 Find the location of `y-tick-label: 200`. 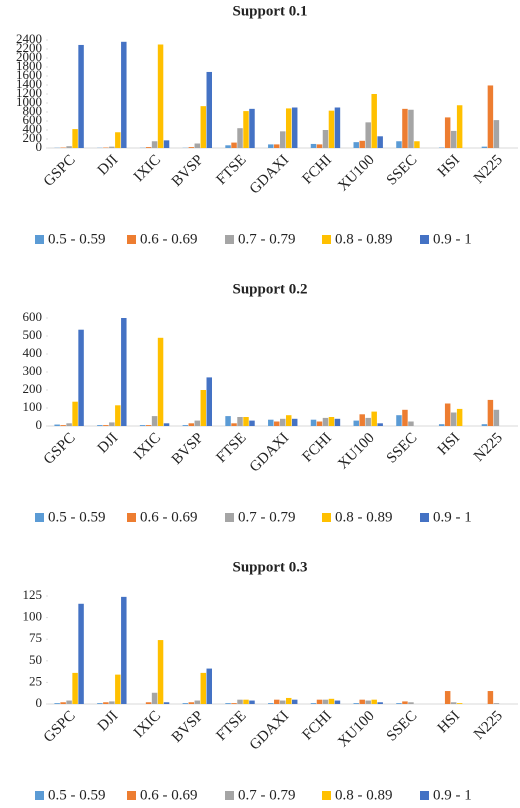

y-tick-label: 200 is located at coordinates (33, 388).